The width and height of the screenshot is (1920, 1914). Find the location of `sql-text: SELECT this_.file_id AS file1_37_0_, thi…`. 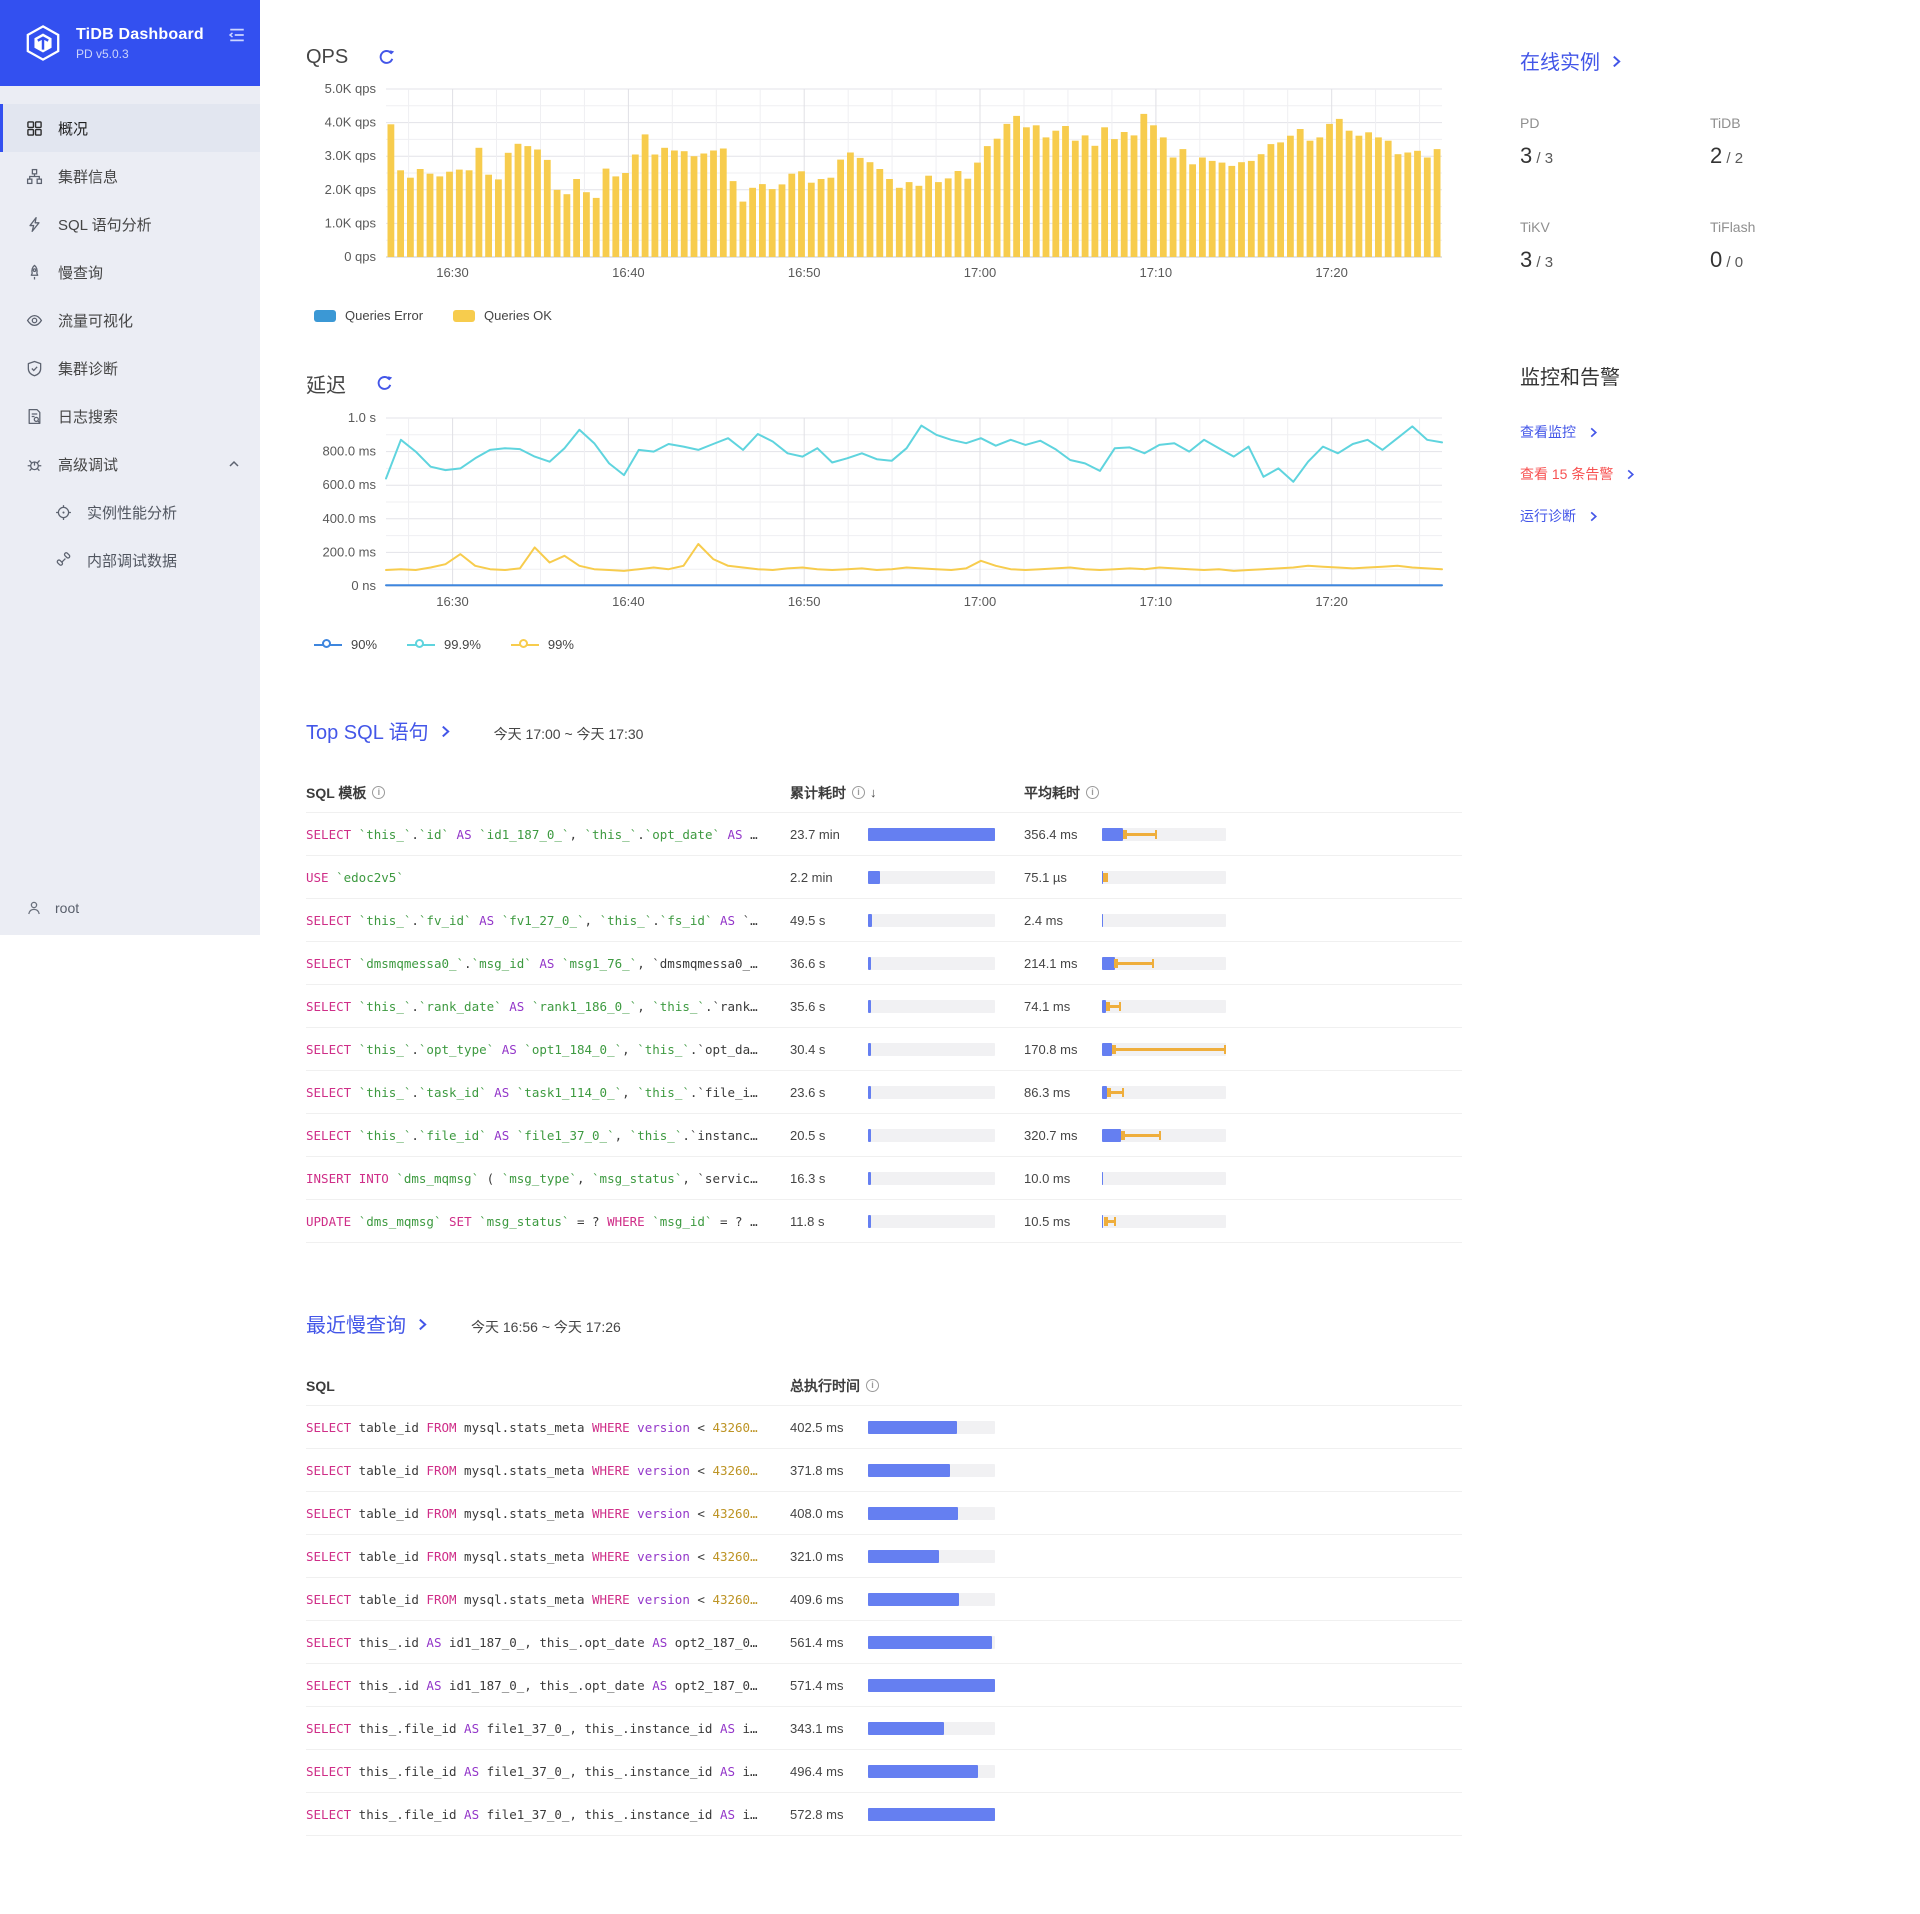

sql-text: SELECT this_.file_id AS file1_37_0_, thi… is located at coordinates (532, 1814).